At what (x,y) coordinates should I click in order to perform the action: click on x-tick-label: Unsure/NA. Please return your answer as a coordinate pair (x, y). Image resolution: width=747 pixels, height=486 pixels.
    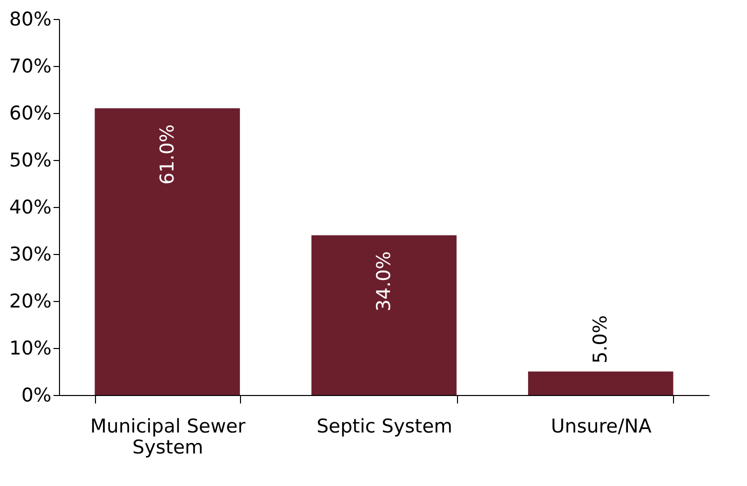
    Looking at the image, I should click on (601, 427).